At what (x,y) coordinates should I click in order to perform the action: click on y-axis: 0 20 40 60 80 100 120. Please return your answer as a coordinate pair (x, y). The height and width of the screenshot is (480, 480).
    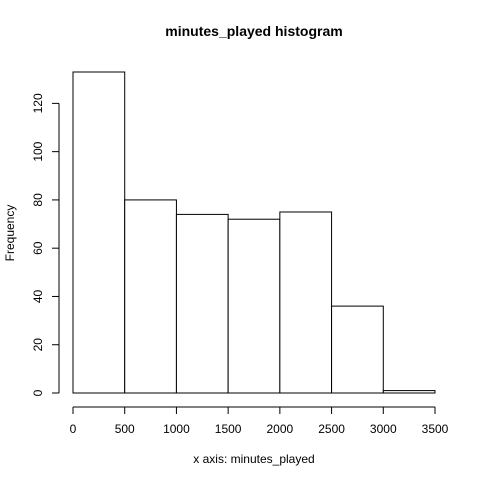
    Looking at the image, I should click on (45, 244).